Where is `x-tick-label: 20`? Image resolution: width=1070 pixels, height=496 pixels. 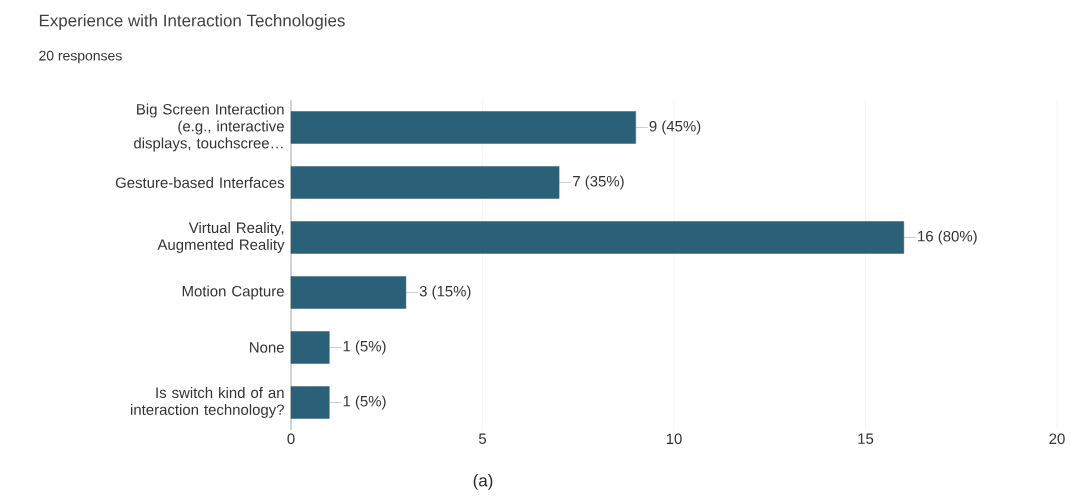 x-tick-label: 20 is located at coordinates (1057, 439).